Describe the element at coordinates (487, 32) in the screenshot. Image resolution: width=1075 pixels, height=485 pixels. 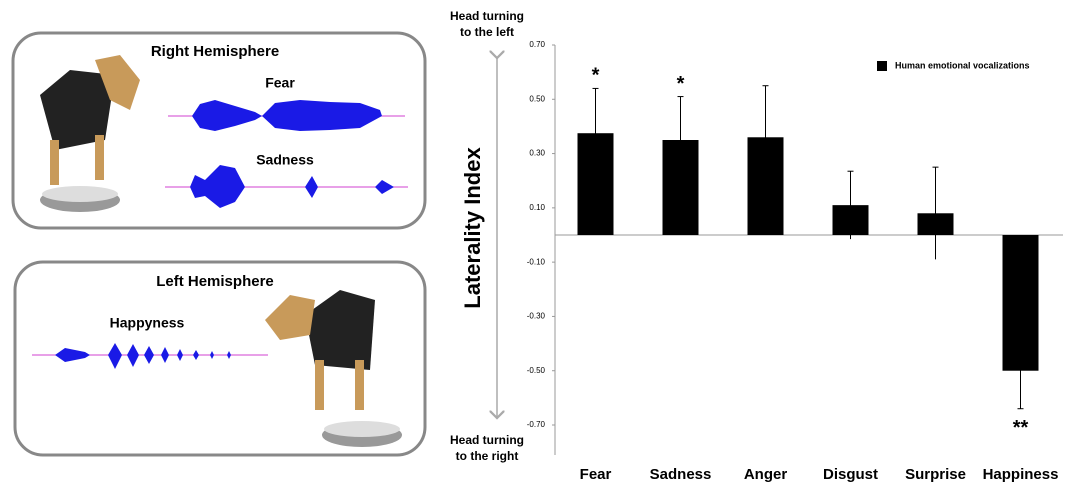
I see `annotation: to the left` at that location.